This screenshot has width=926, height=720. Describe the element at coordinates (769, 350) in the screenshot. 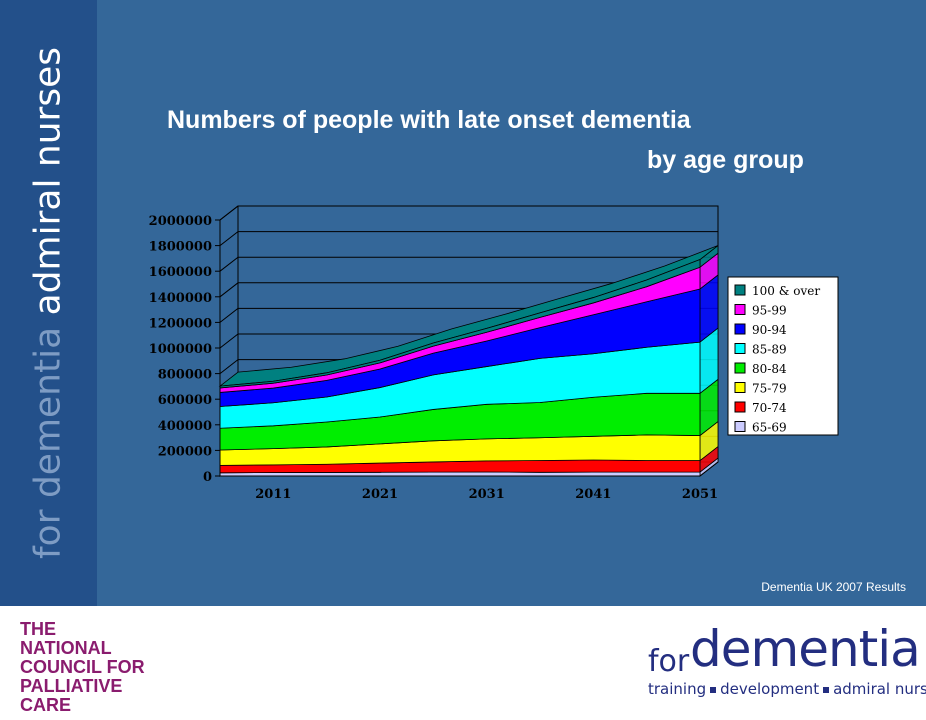

I see `legend-label: 85-89` at that location.